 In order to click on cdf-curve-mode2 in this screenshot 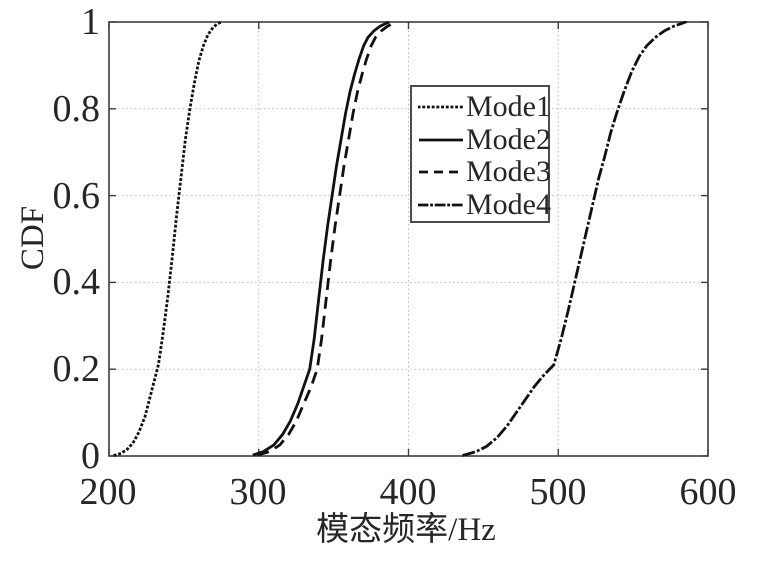, I will do `click(321, 239)`.